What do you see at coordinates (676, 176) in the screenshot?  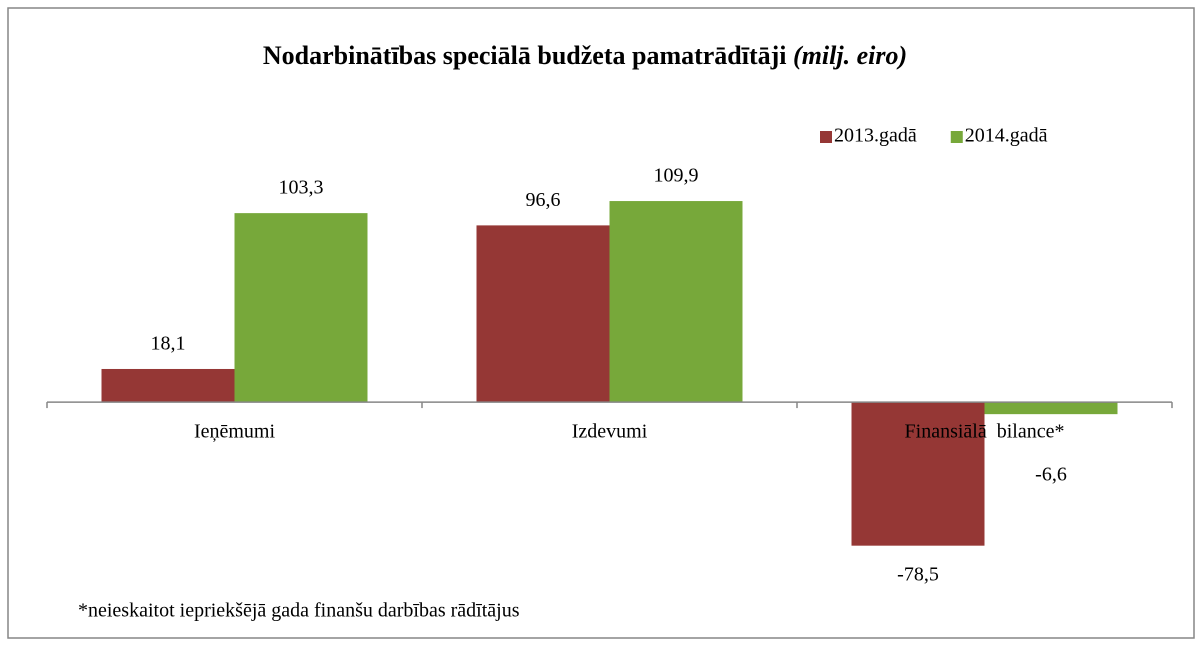 I see `data-label: 109,9` at bounding box center [676, 176].